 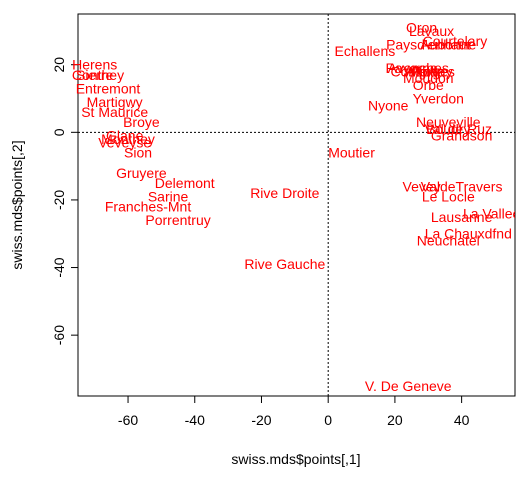 I want to click on point-label: Veveyse, so click(x=124, y=142).